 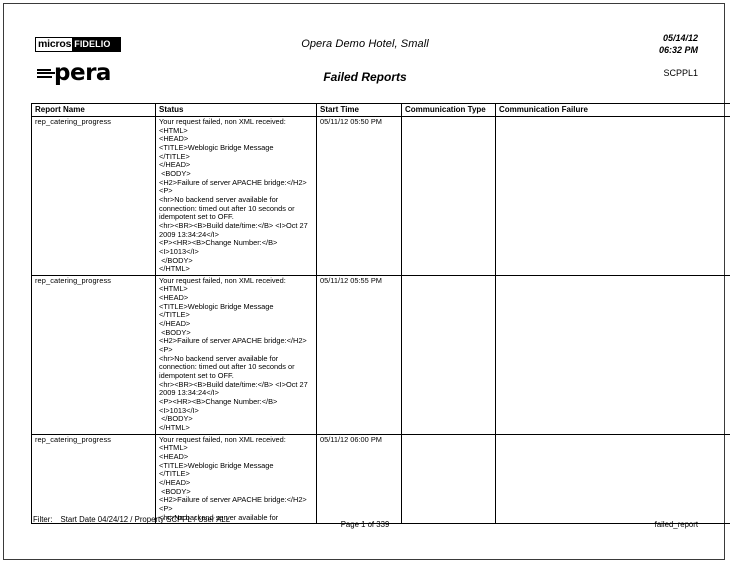 I want to click on brand-logos: micros FIDELIO pera, so click(x=95, y=61).